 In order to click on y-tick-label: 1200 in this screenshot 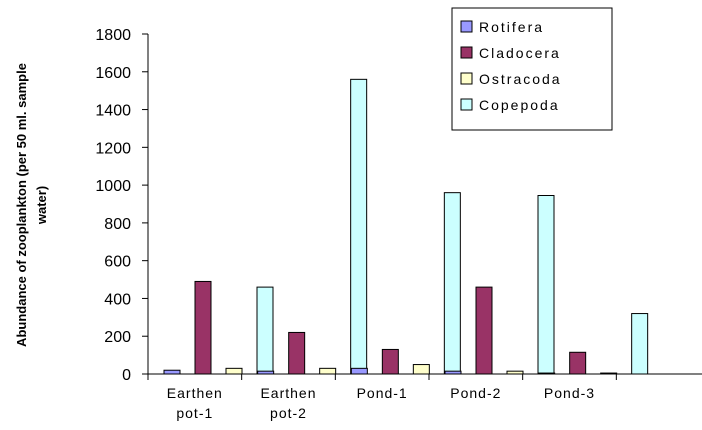, I will do `click(113, 148)`.